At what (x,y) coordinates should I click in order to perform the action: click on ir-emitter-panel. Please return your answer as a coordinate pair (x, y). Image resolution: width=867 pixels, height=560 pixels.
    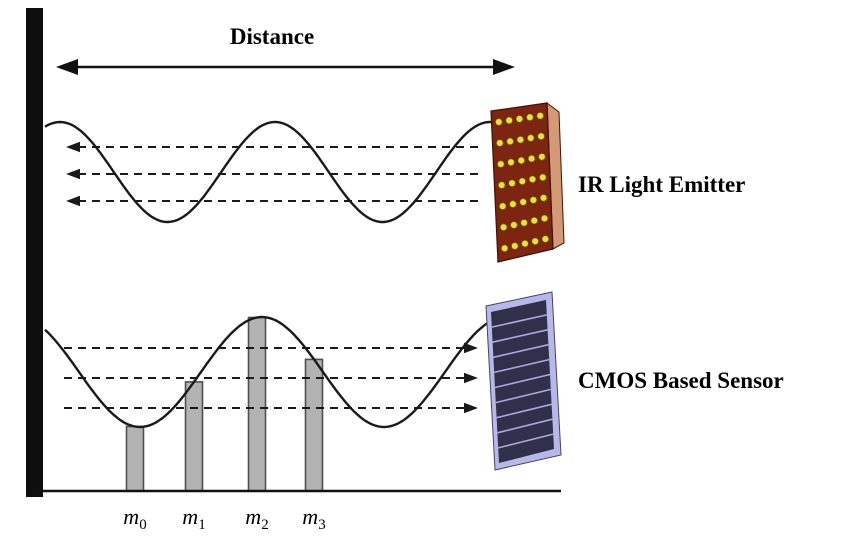
    Looking at the image, I should click on (527, 182).